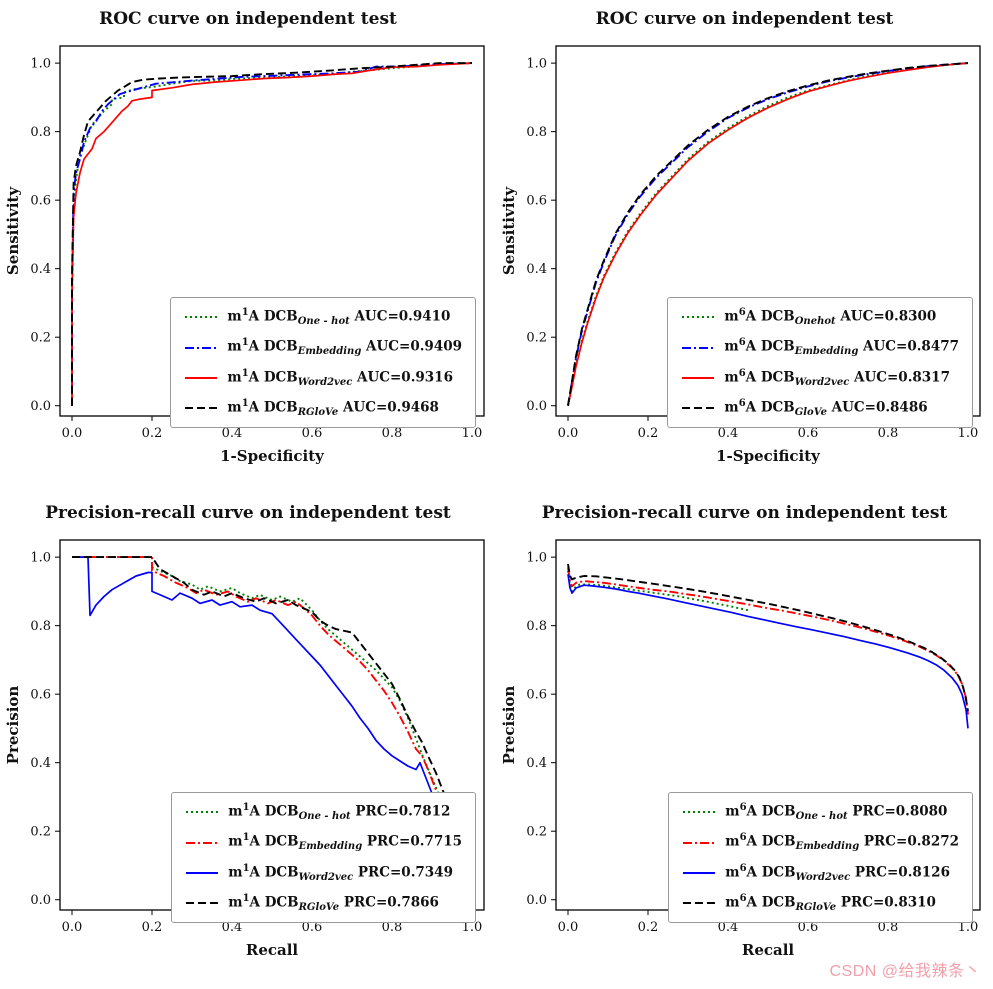 This screenshot has width=993, height=989. What do you see at coordinates (333, 902) in the screenshot?
I see `legend-label: m1A DCBRGloVe PRC=0.7866` at bounding box center [333, 902].